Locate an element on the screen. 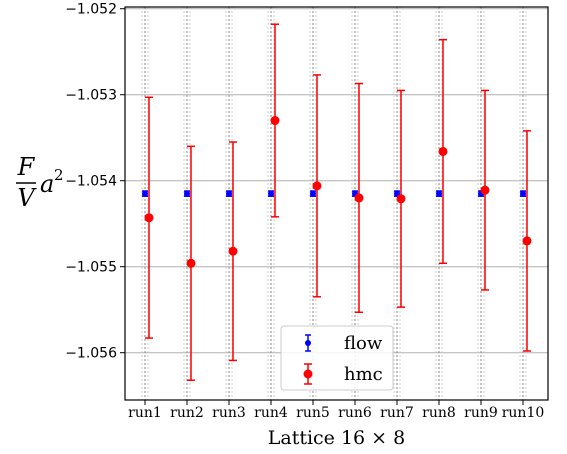  legend-hmc-marker is located at coordinates (308, 374).